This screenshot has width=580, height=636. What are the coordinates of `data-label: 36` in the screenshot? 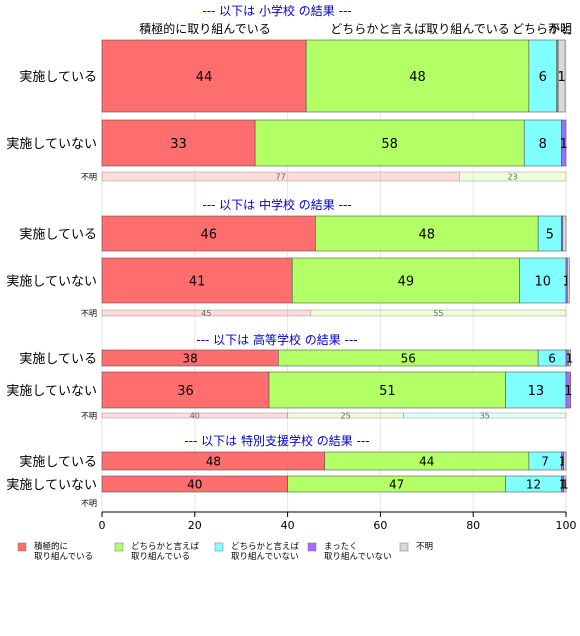 It's located at (185, 391).